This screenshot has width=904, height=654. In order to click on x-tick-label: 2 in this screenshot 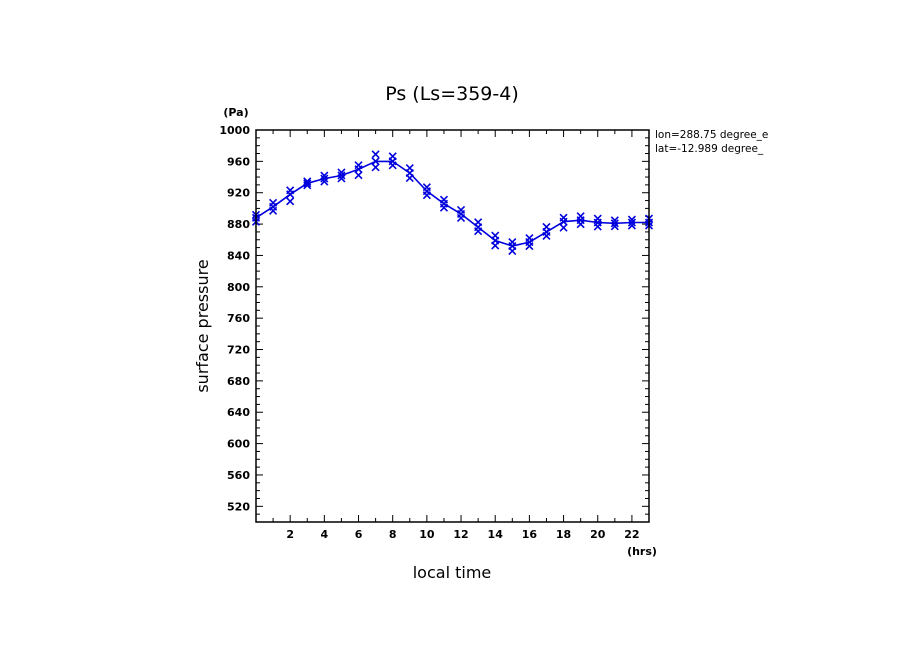, I will do `click(290, 534)`.